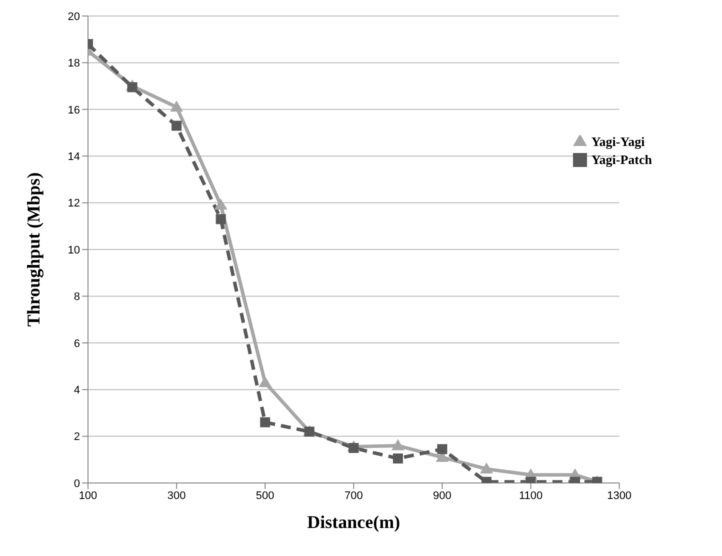 The width and height of the screenshot is (722, 556). What do you see at coordinates (442, 496) in the screenshot?
I see `x-tick-label: 900` at bounding box center [442, 496].